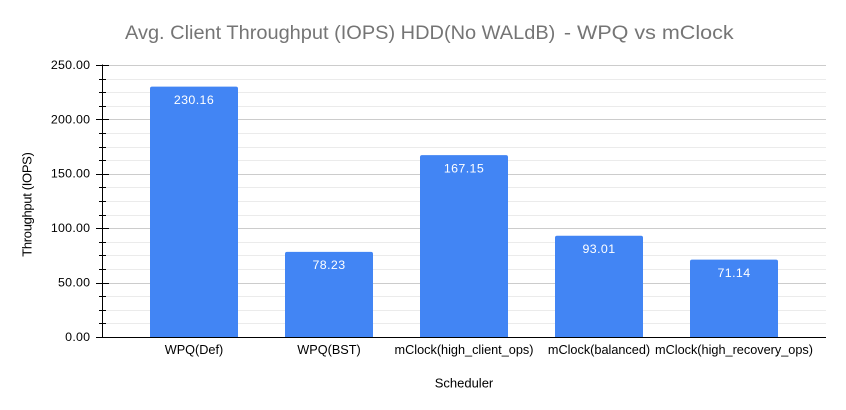 This screenshot has width=846, height=410. What do you see at coordinates (649, 33) in the screenshot?
I see `svg-text: - WPQ vs mClock` at bounding box center [649, 33].